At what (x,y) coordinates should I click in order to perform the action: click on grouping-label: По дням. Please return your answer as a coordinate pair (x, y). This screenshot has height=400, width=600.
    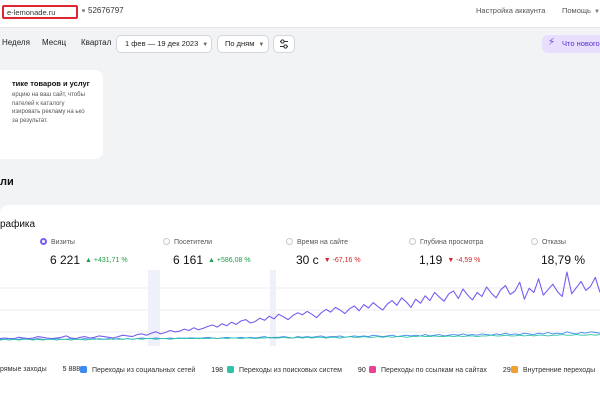
    Looking at the image, I should click on (240, 43).